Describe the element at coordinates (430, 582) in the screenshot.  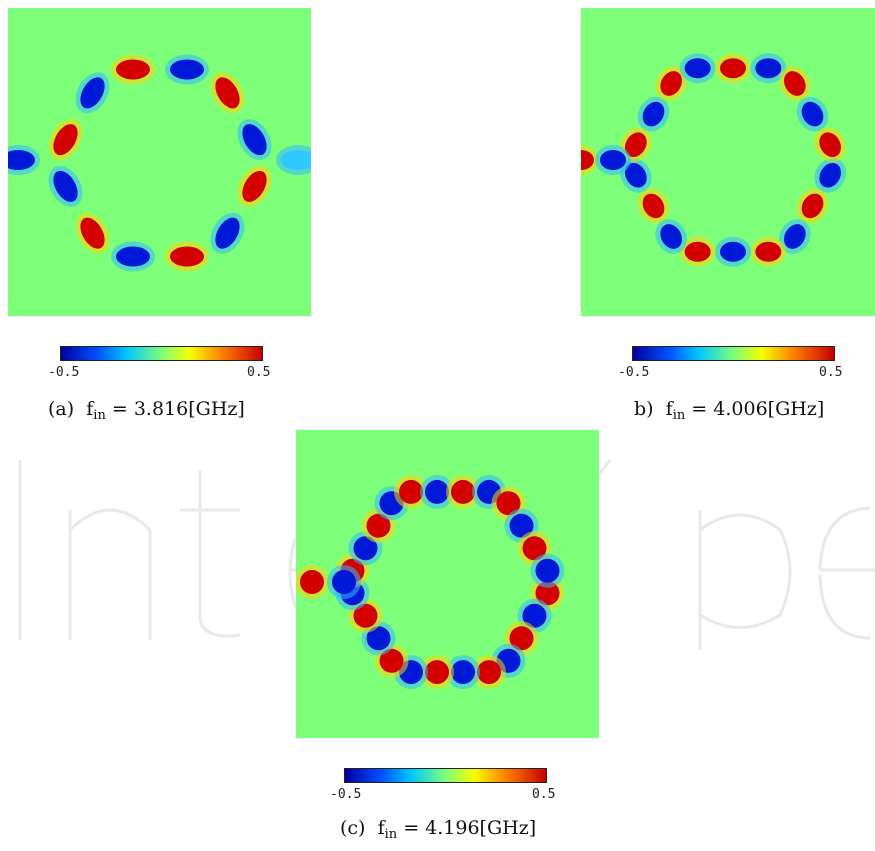
I see `field-svg-c` at that location.